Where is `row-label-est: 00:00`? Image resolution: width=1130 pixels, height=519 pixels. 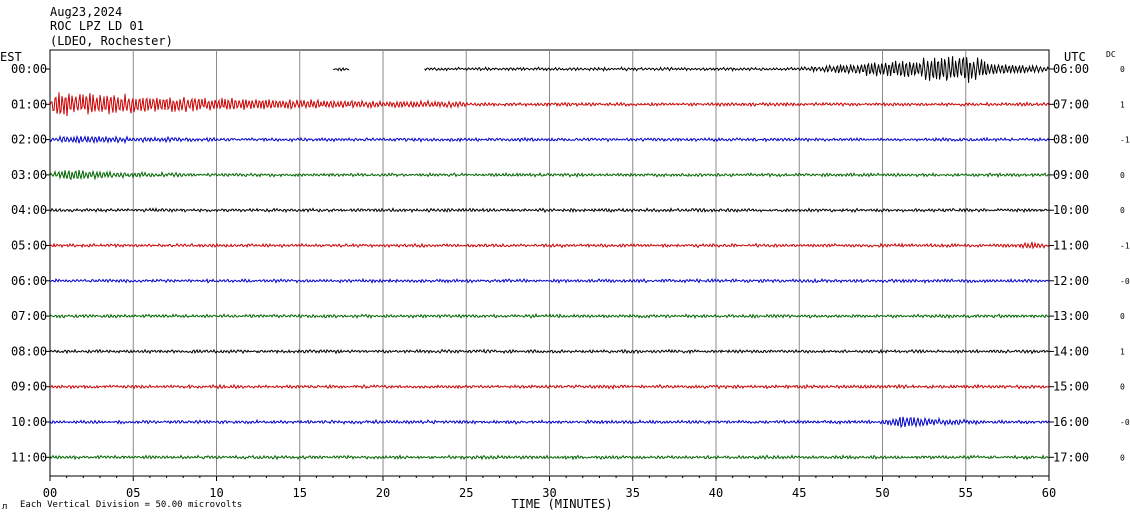 row-label-est: 00:00 is located at coordinates (29, 69).